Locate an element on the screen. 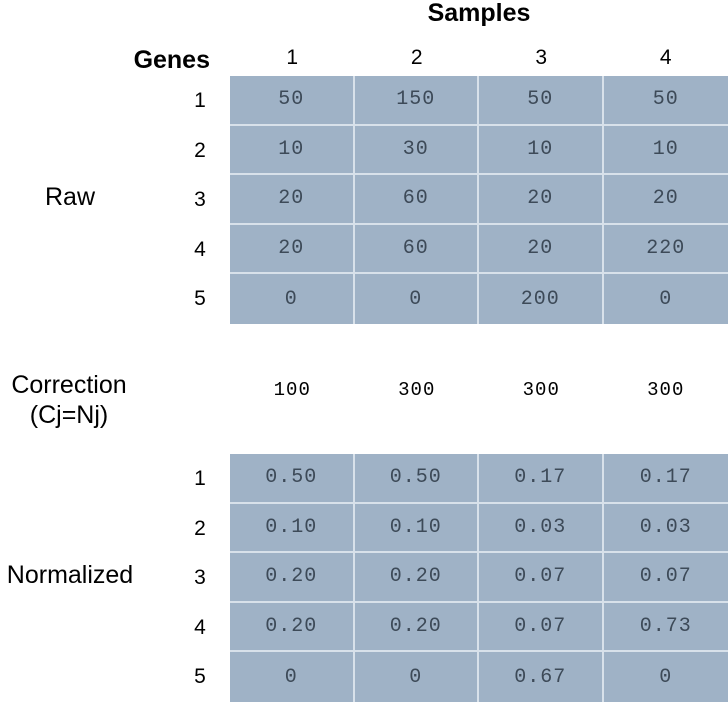 The width and height of the screenshot is (728, 704). column-header: 1 is located at coordinates (292, 57).